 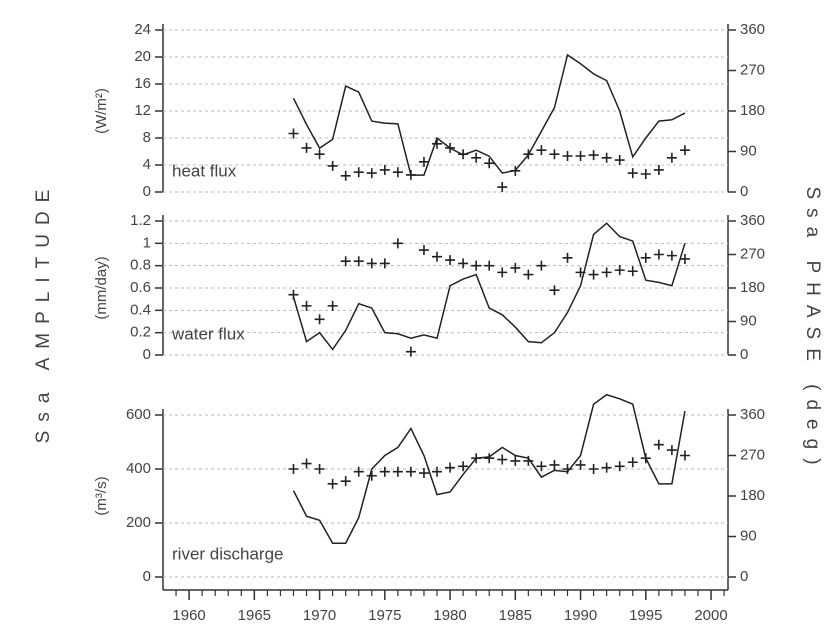 What do you see at coordinates (43, 312) in the screenshot?
I see `amplitude-title: Ssa AMPLITUDE` at bounding box center [43, 312].